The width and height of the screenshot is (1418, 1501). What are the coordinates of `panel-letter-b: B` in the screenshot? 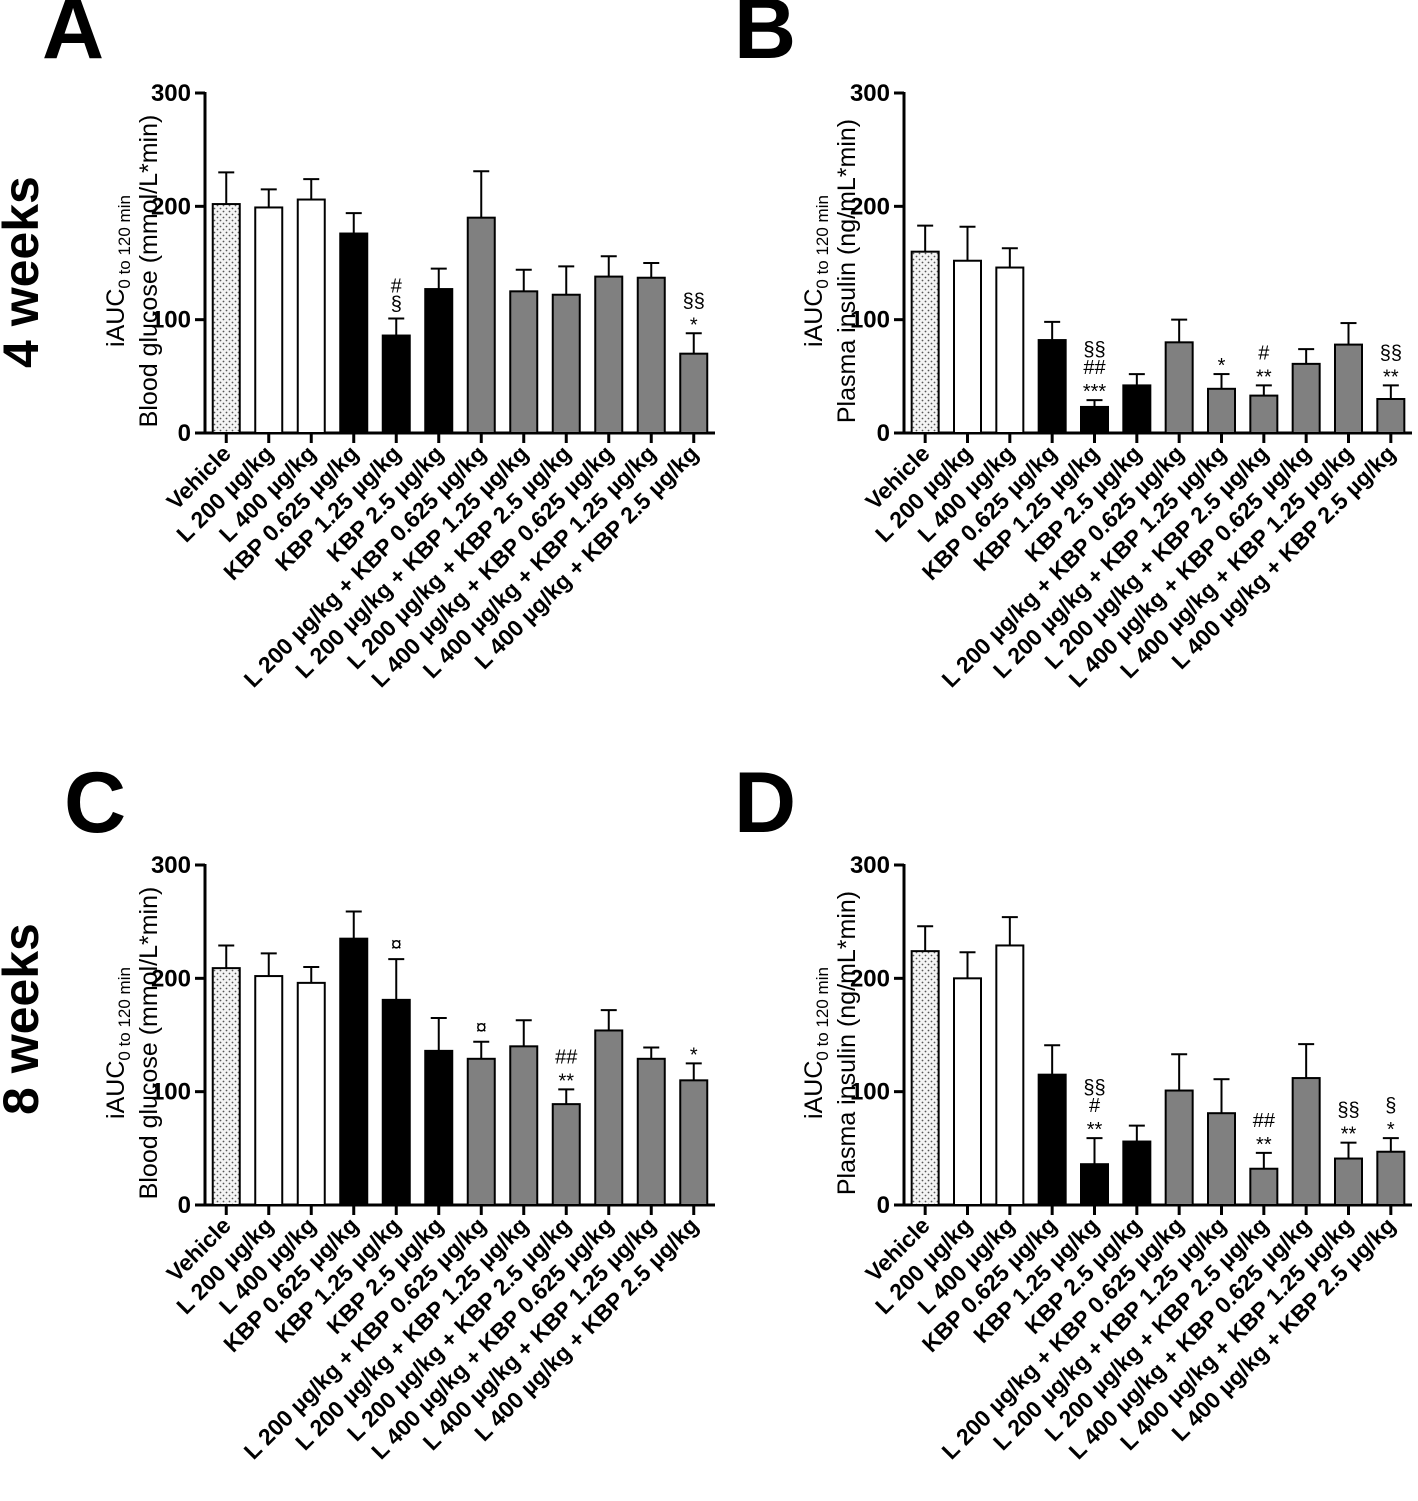 It's located at (765, 38).